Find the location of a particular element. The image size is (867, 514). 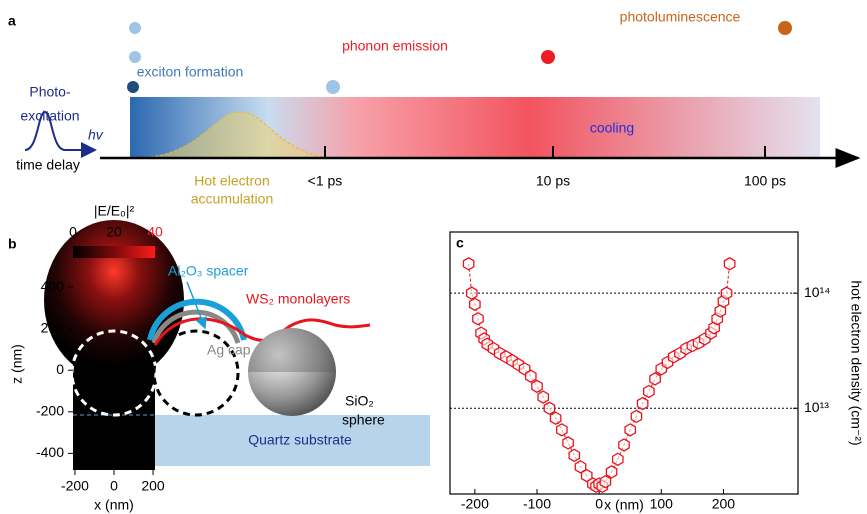

substrate is located at coordinates (292, 440).